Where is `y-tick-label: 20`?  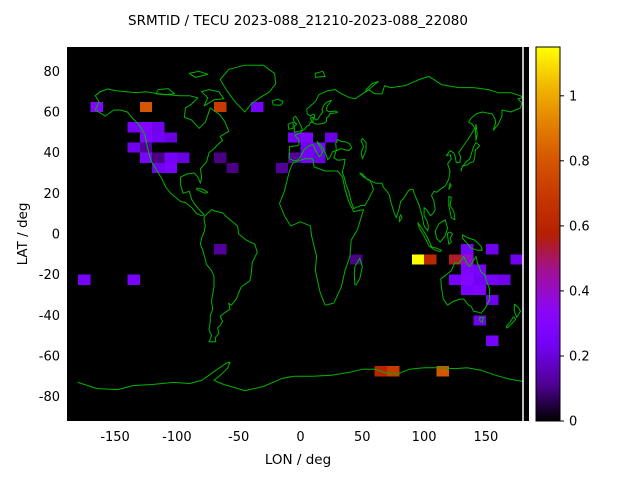
y-tick-label: 20 is located at coordinates (51, 194).